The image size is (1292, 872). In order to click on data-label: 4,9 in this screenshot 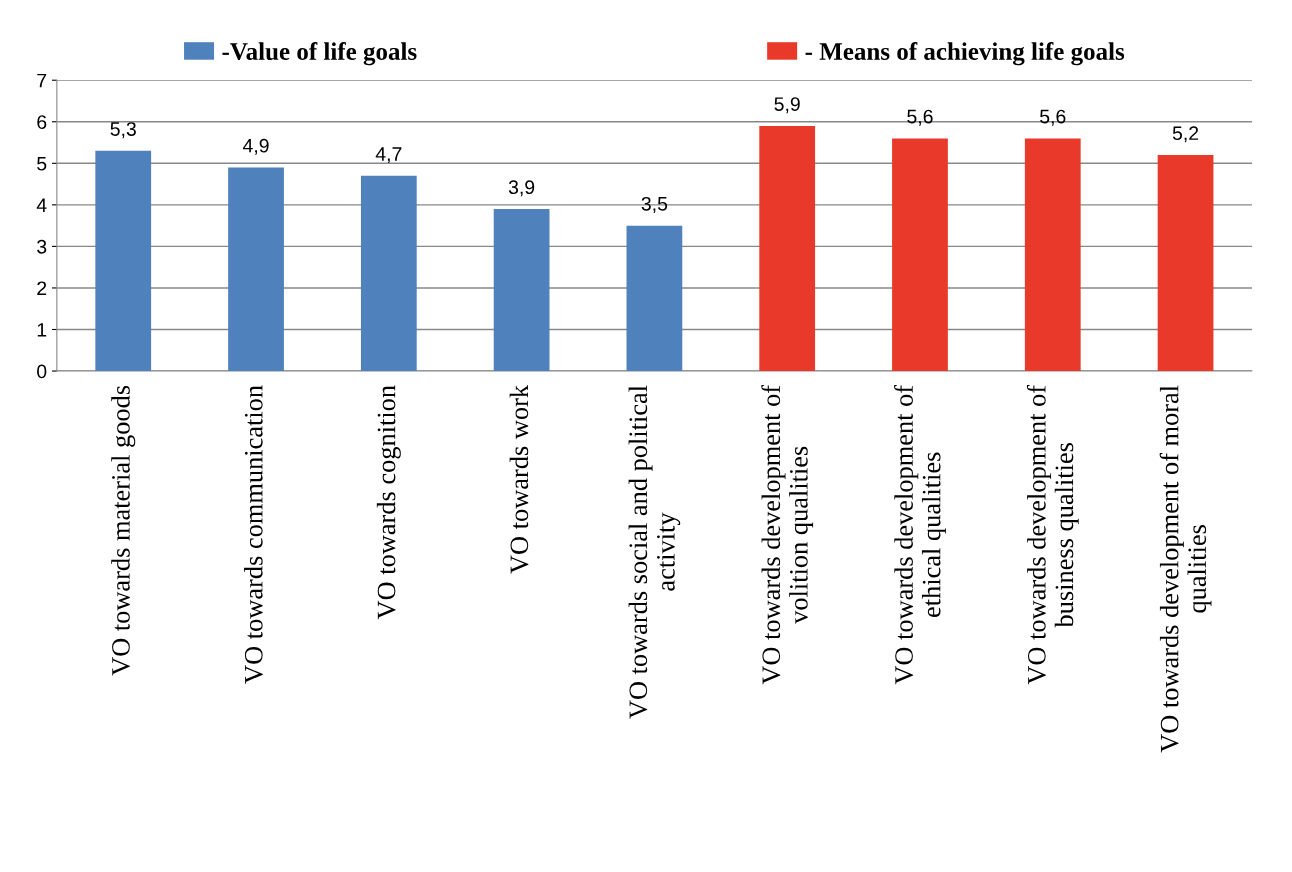, I will do `click(255, 146)`.